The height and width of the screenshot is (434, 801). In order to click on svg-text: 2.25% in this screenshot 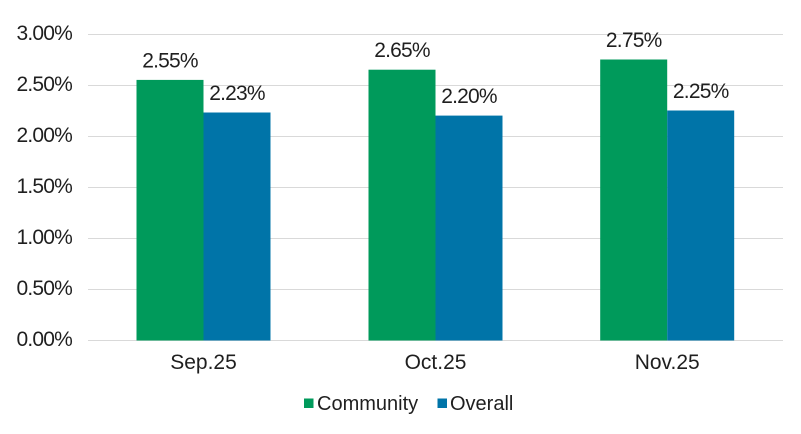, I will do `click(701, 91)`.